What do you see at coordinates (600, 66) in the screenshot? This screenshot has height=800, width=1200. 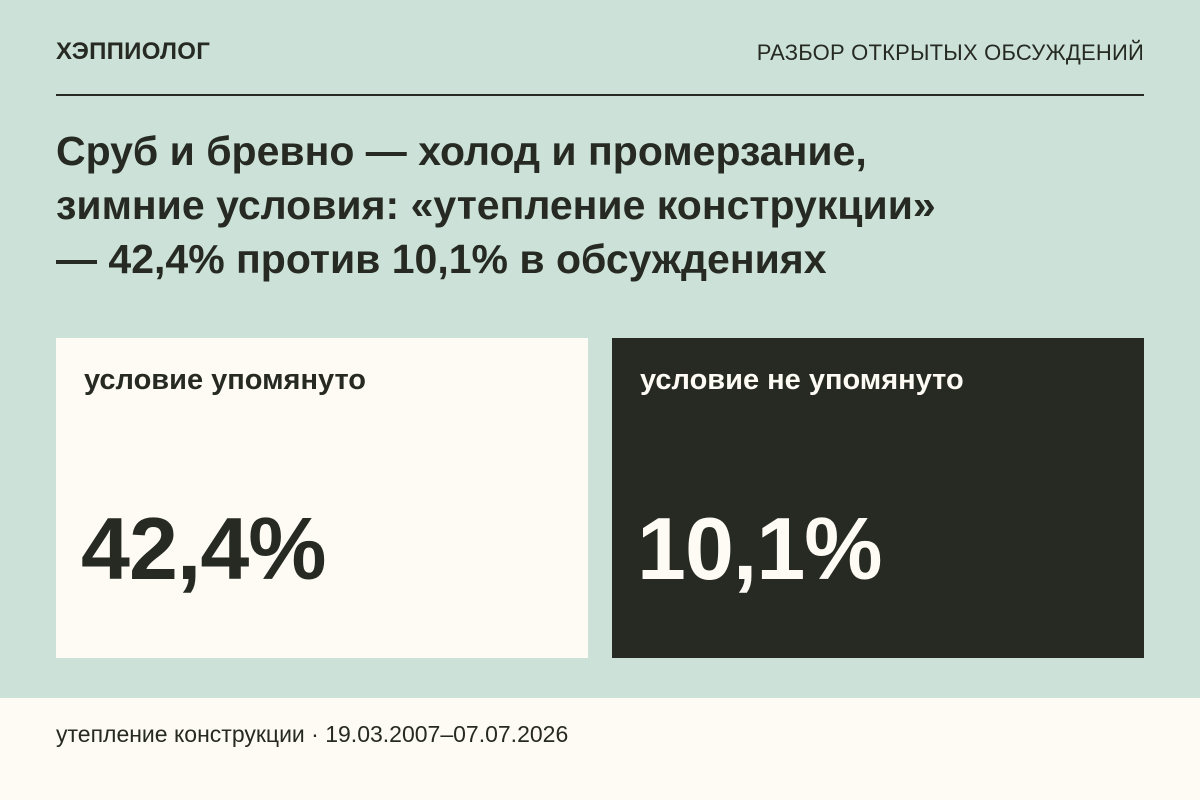 I see `header-bar: ХЭППИОЛОГ РАЗБОР ОТКРЫТЫХ ОБСУЖДЕНИЙ` at bounding box center [600, 66].